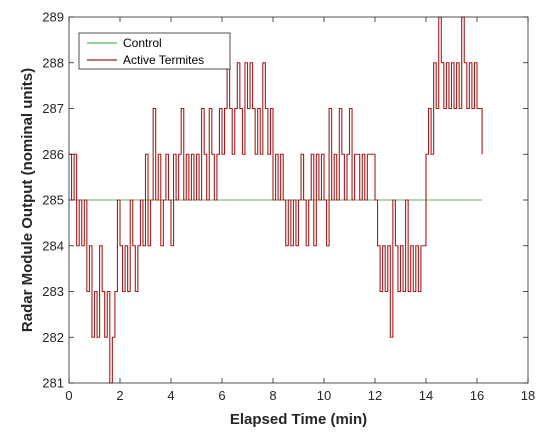 Image resolution: width=550 pixels, height=433 pixels. I want to click on x-tick-label: 4, so click(170, 395).